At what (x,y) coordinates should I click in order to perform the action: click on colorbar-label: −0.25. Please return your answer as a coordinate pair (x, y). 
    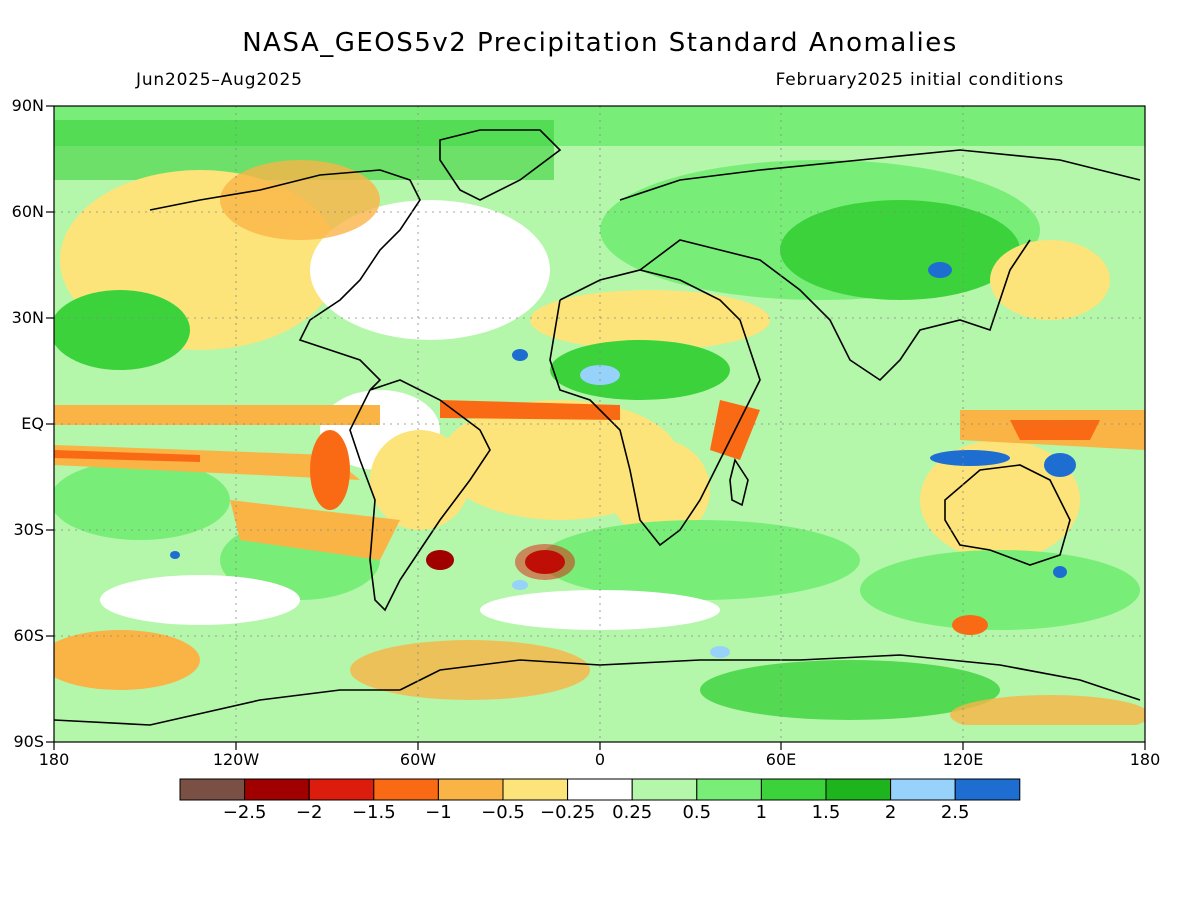
    Looking at the image, I should click on (568, 812).